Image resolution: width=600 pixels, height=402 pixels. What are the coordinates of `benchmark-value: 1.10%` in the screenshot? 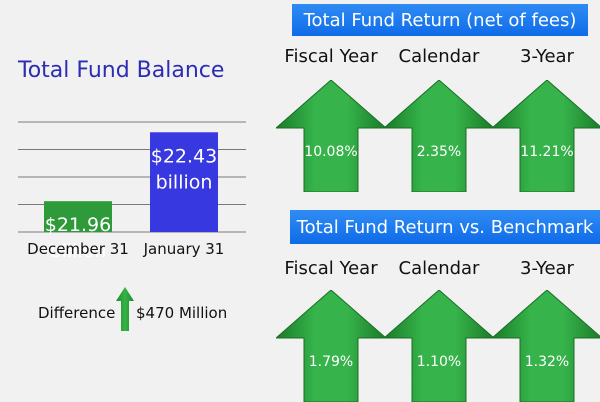 It's located at (439, 362).